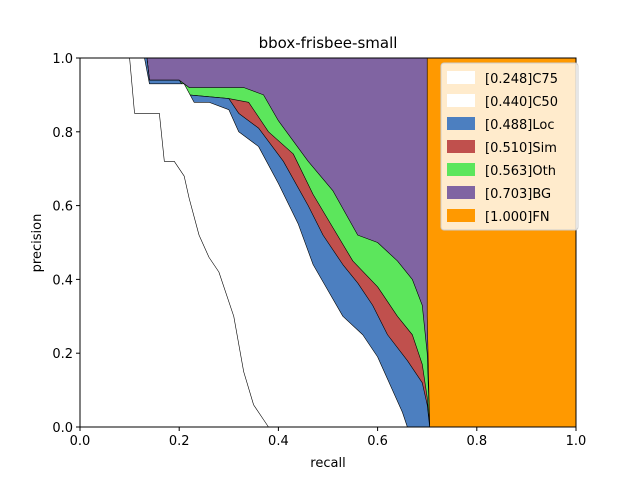 This screenshot has width=640, height=480. What do you see at coordinates (62, 207) in the screenshot?
I see `y-tick-label: 0.6` at bounding box center [62, 207].